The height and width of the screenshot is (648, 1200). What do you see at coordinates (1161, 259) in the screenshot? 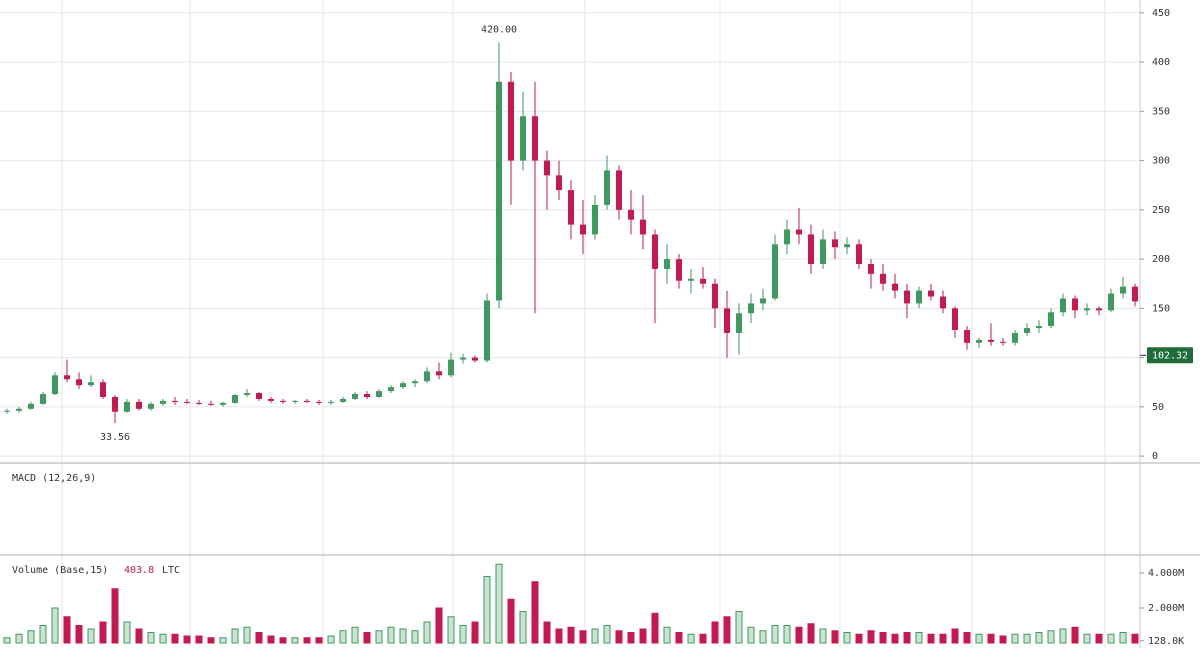
I see `y-tick-label: 200` at bounding box center [1161, 259].